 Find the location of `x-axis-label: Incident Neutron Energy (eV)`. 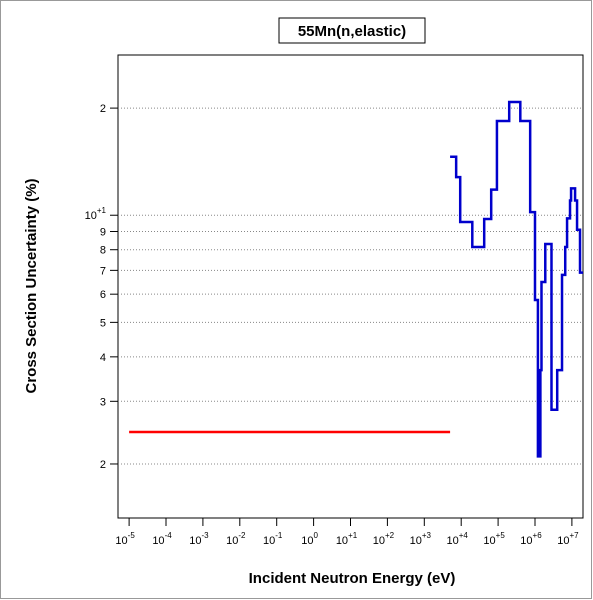

x-axis-label: Incident Neutron Energy (eV) is located at coordinates (352, 578).